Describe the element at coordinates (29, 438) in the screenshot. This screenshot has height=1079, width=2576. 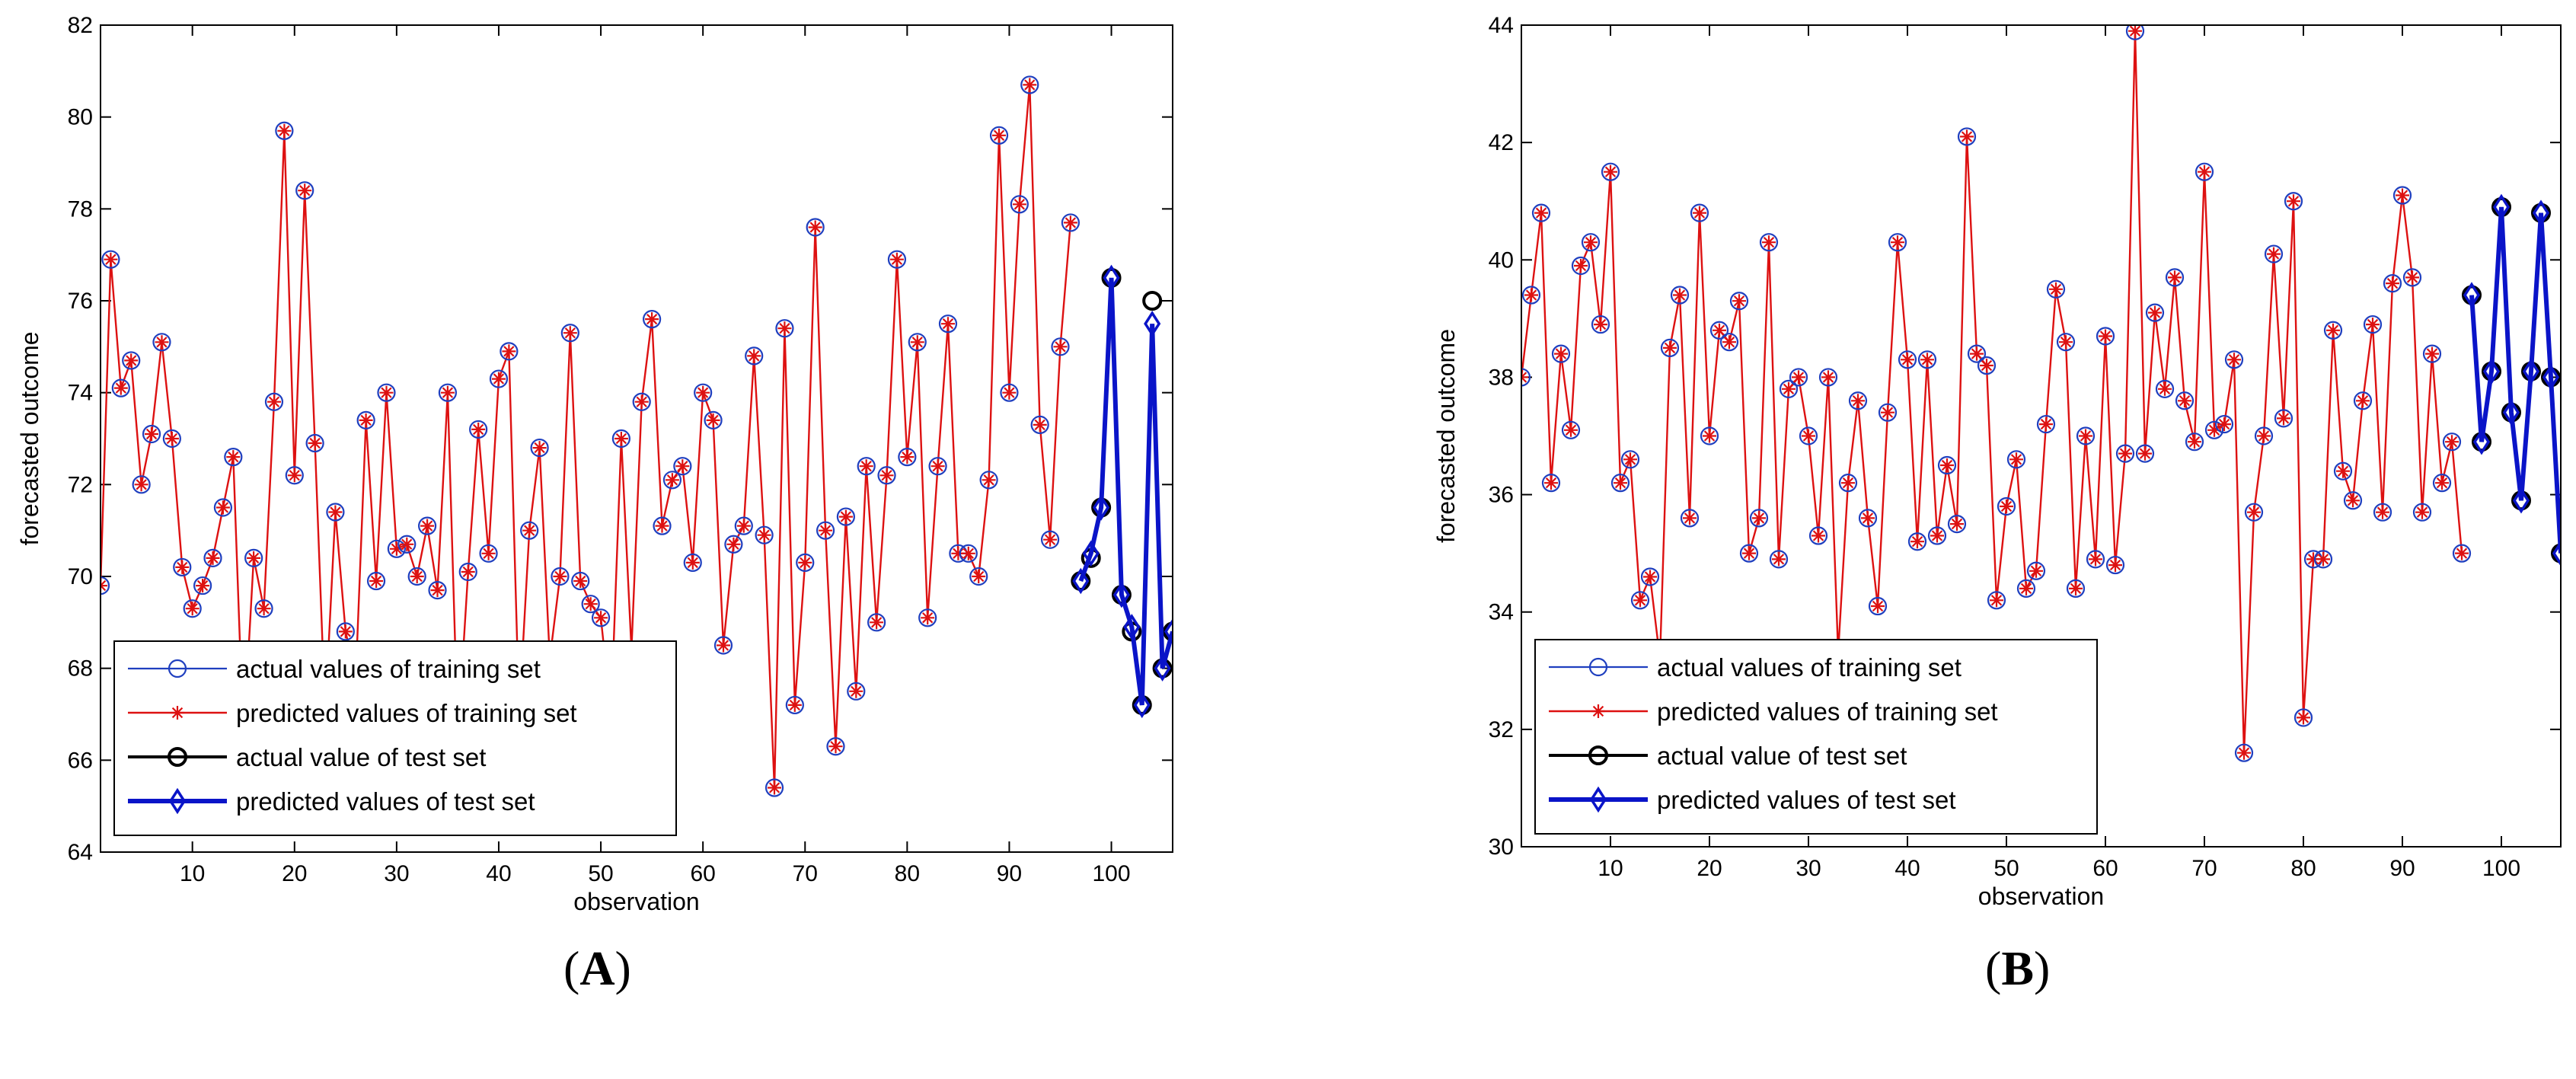
I see `y-axis-label: forecasted outcome` at that location.